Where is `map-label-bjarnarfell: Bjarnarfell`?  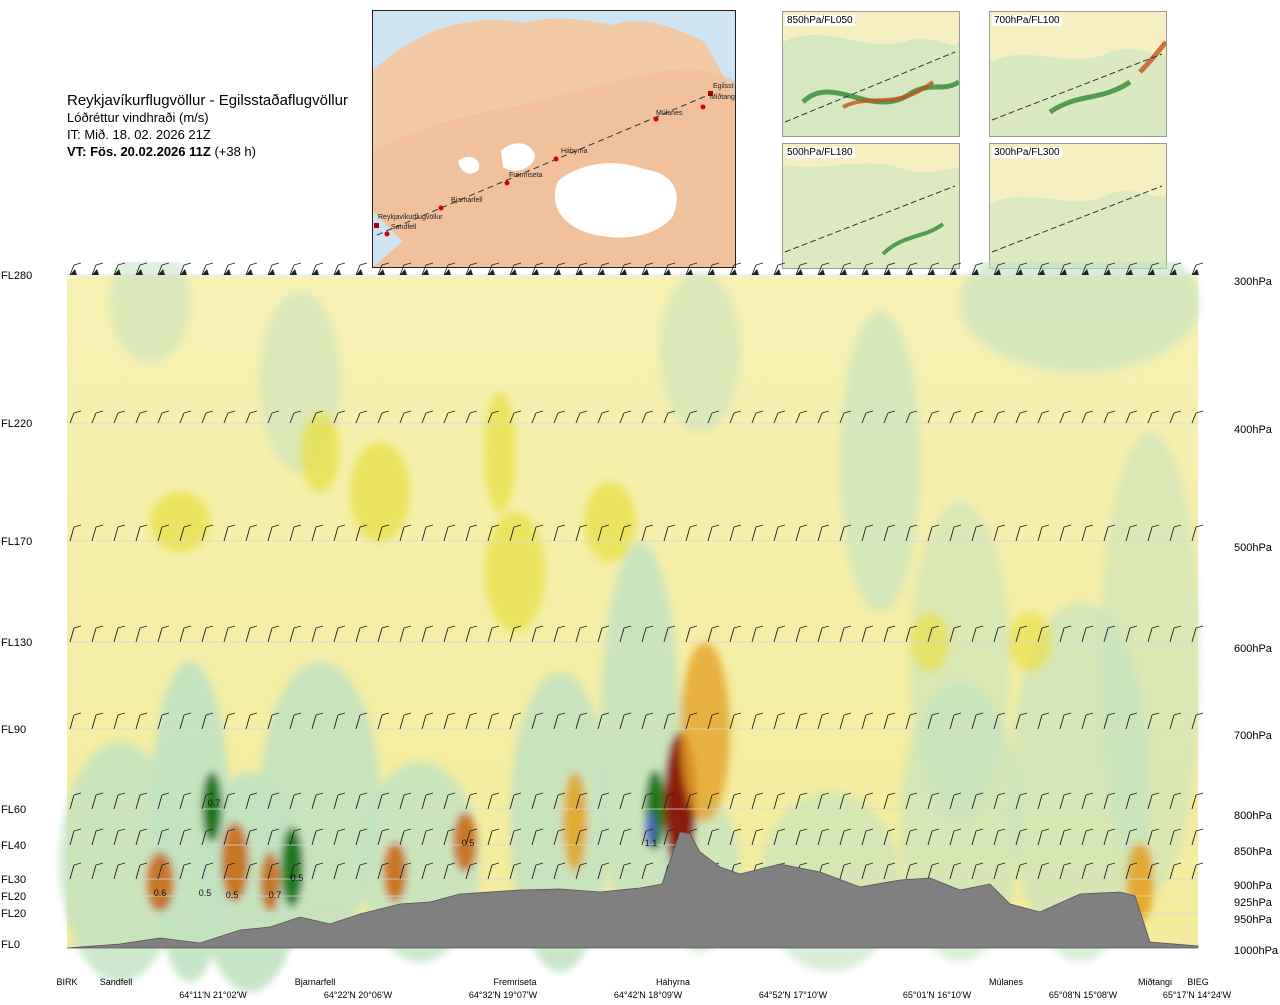
map-label-bjarnarfell: Bjarnarfell is located at coordinates (467, 200).